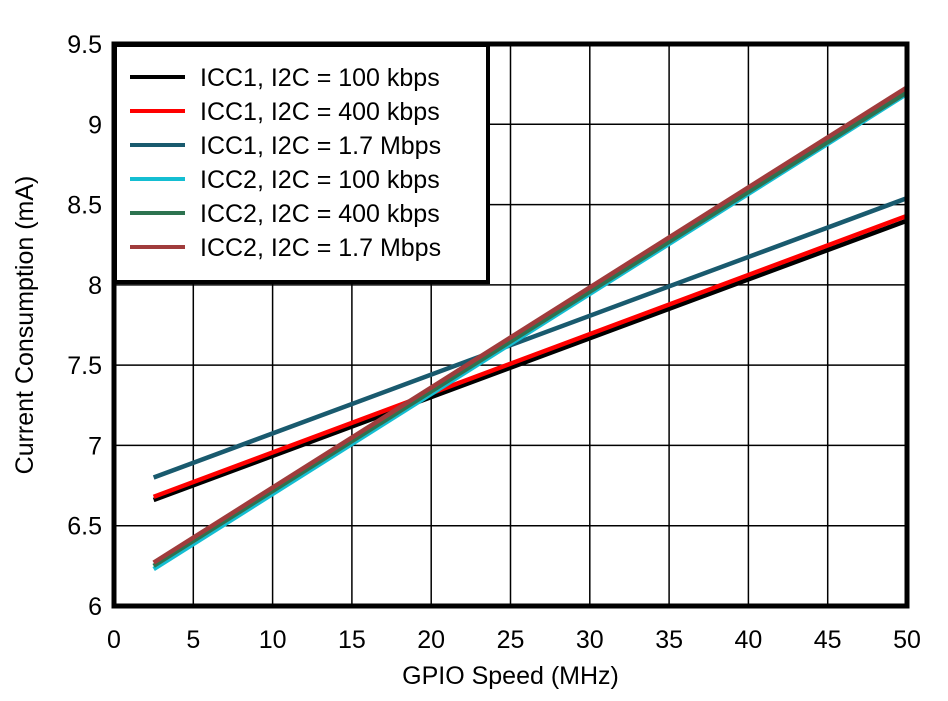  I want to click on x-tick-label: 40, so click(748, 640).